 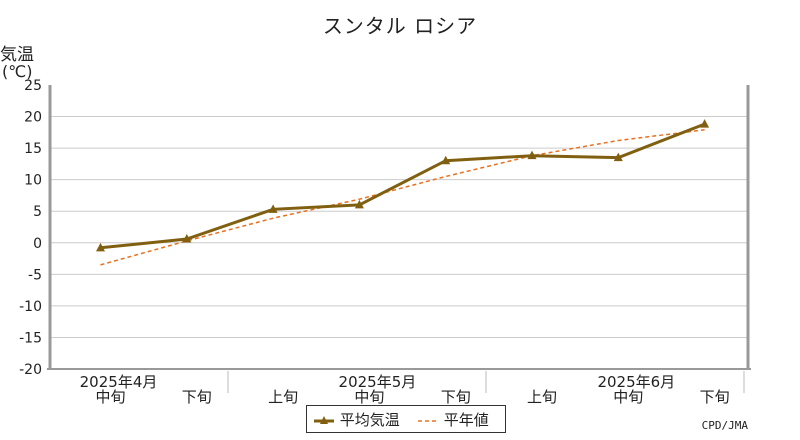 I want to click on y-tick-label: 10, so click(x=33, y=181).